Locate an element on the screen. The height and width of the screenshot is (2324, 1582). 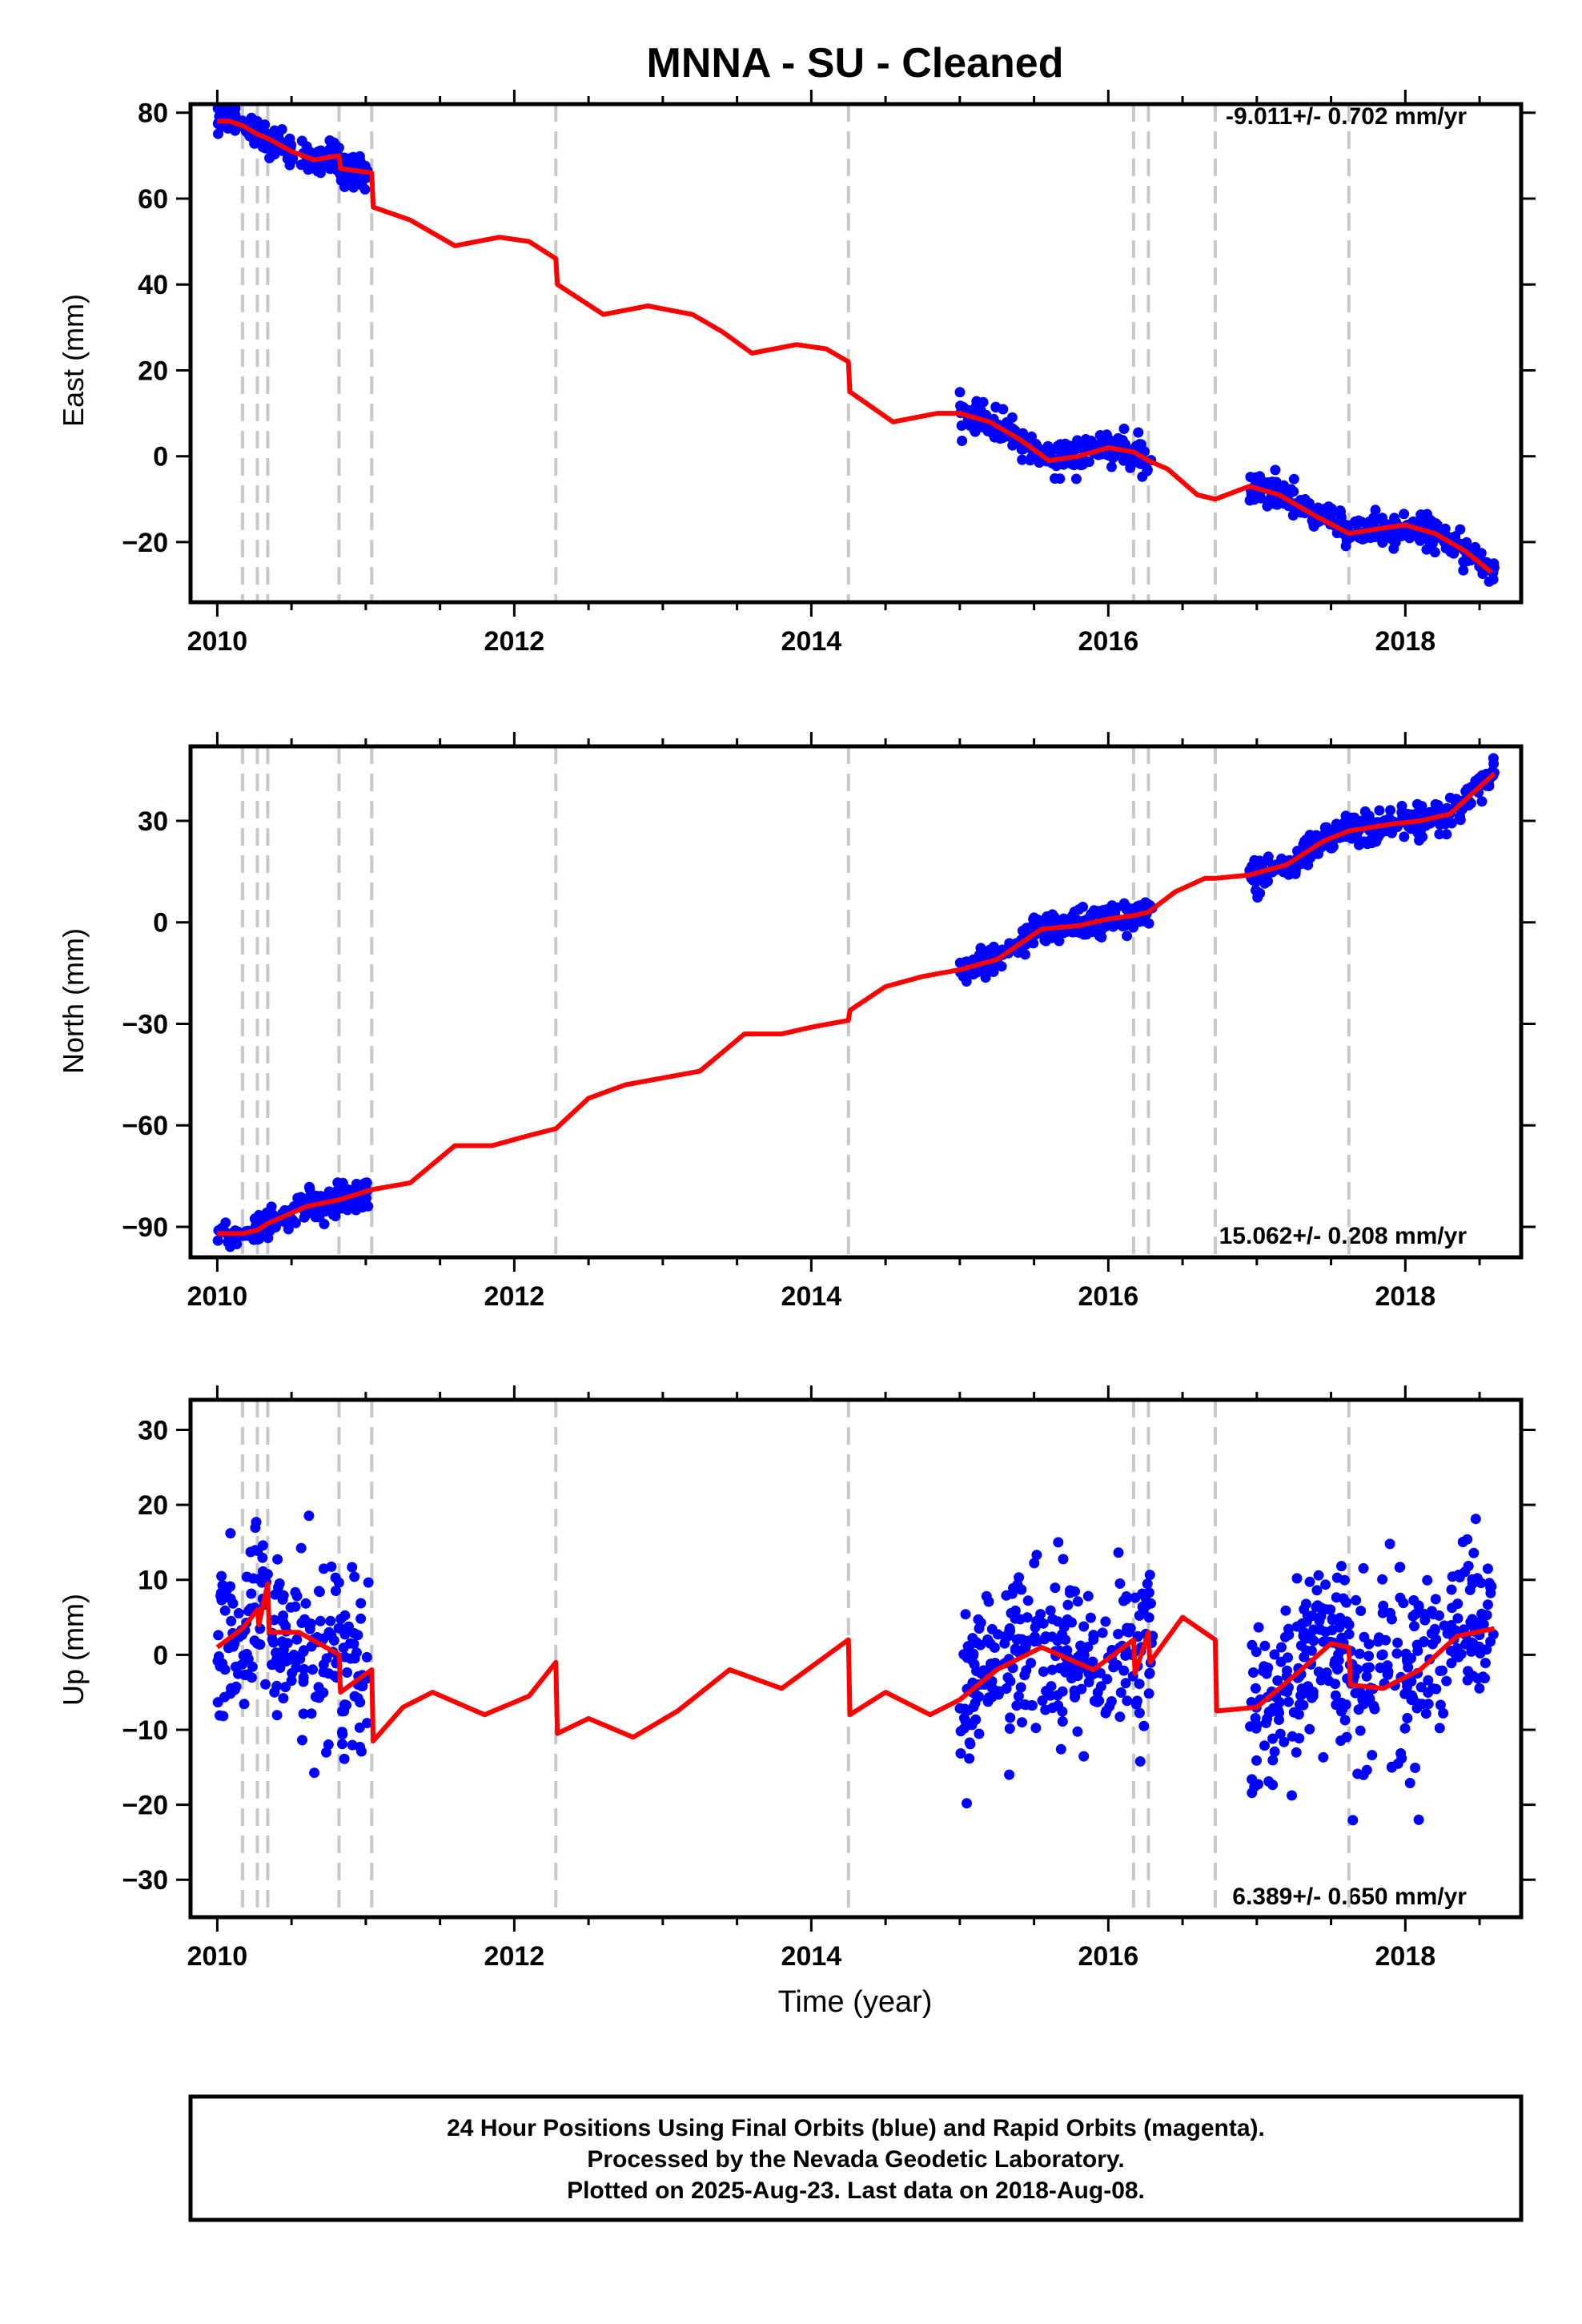
footer-frame is located at coordinates (856, 2158).